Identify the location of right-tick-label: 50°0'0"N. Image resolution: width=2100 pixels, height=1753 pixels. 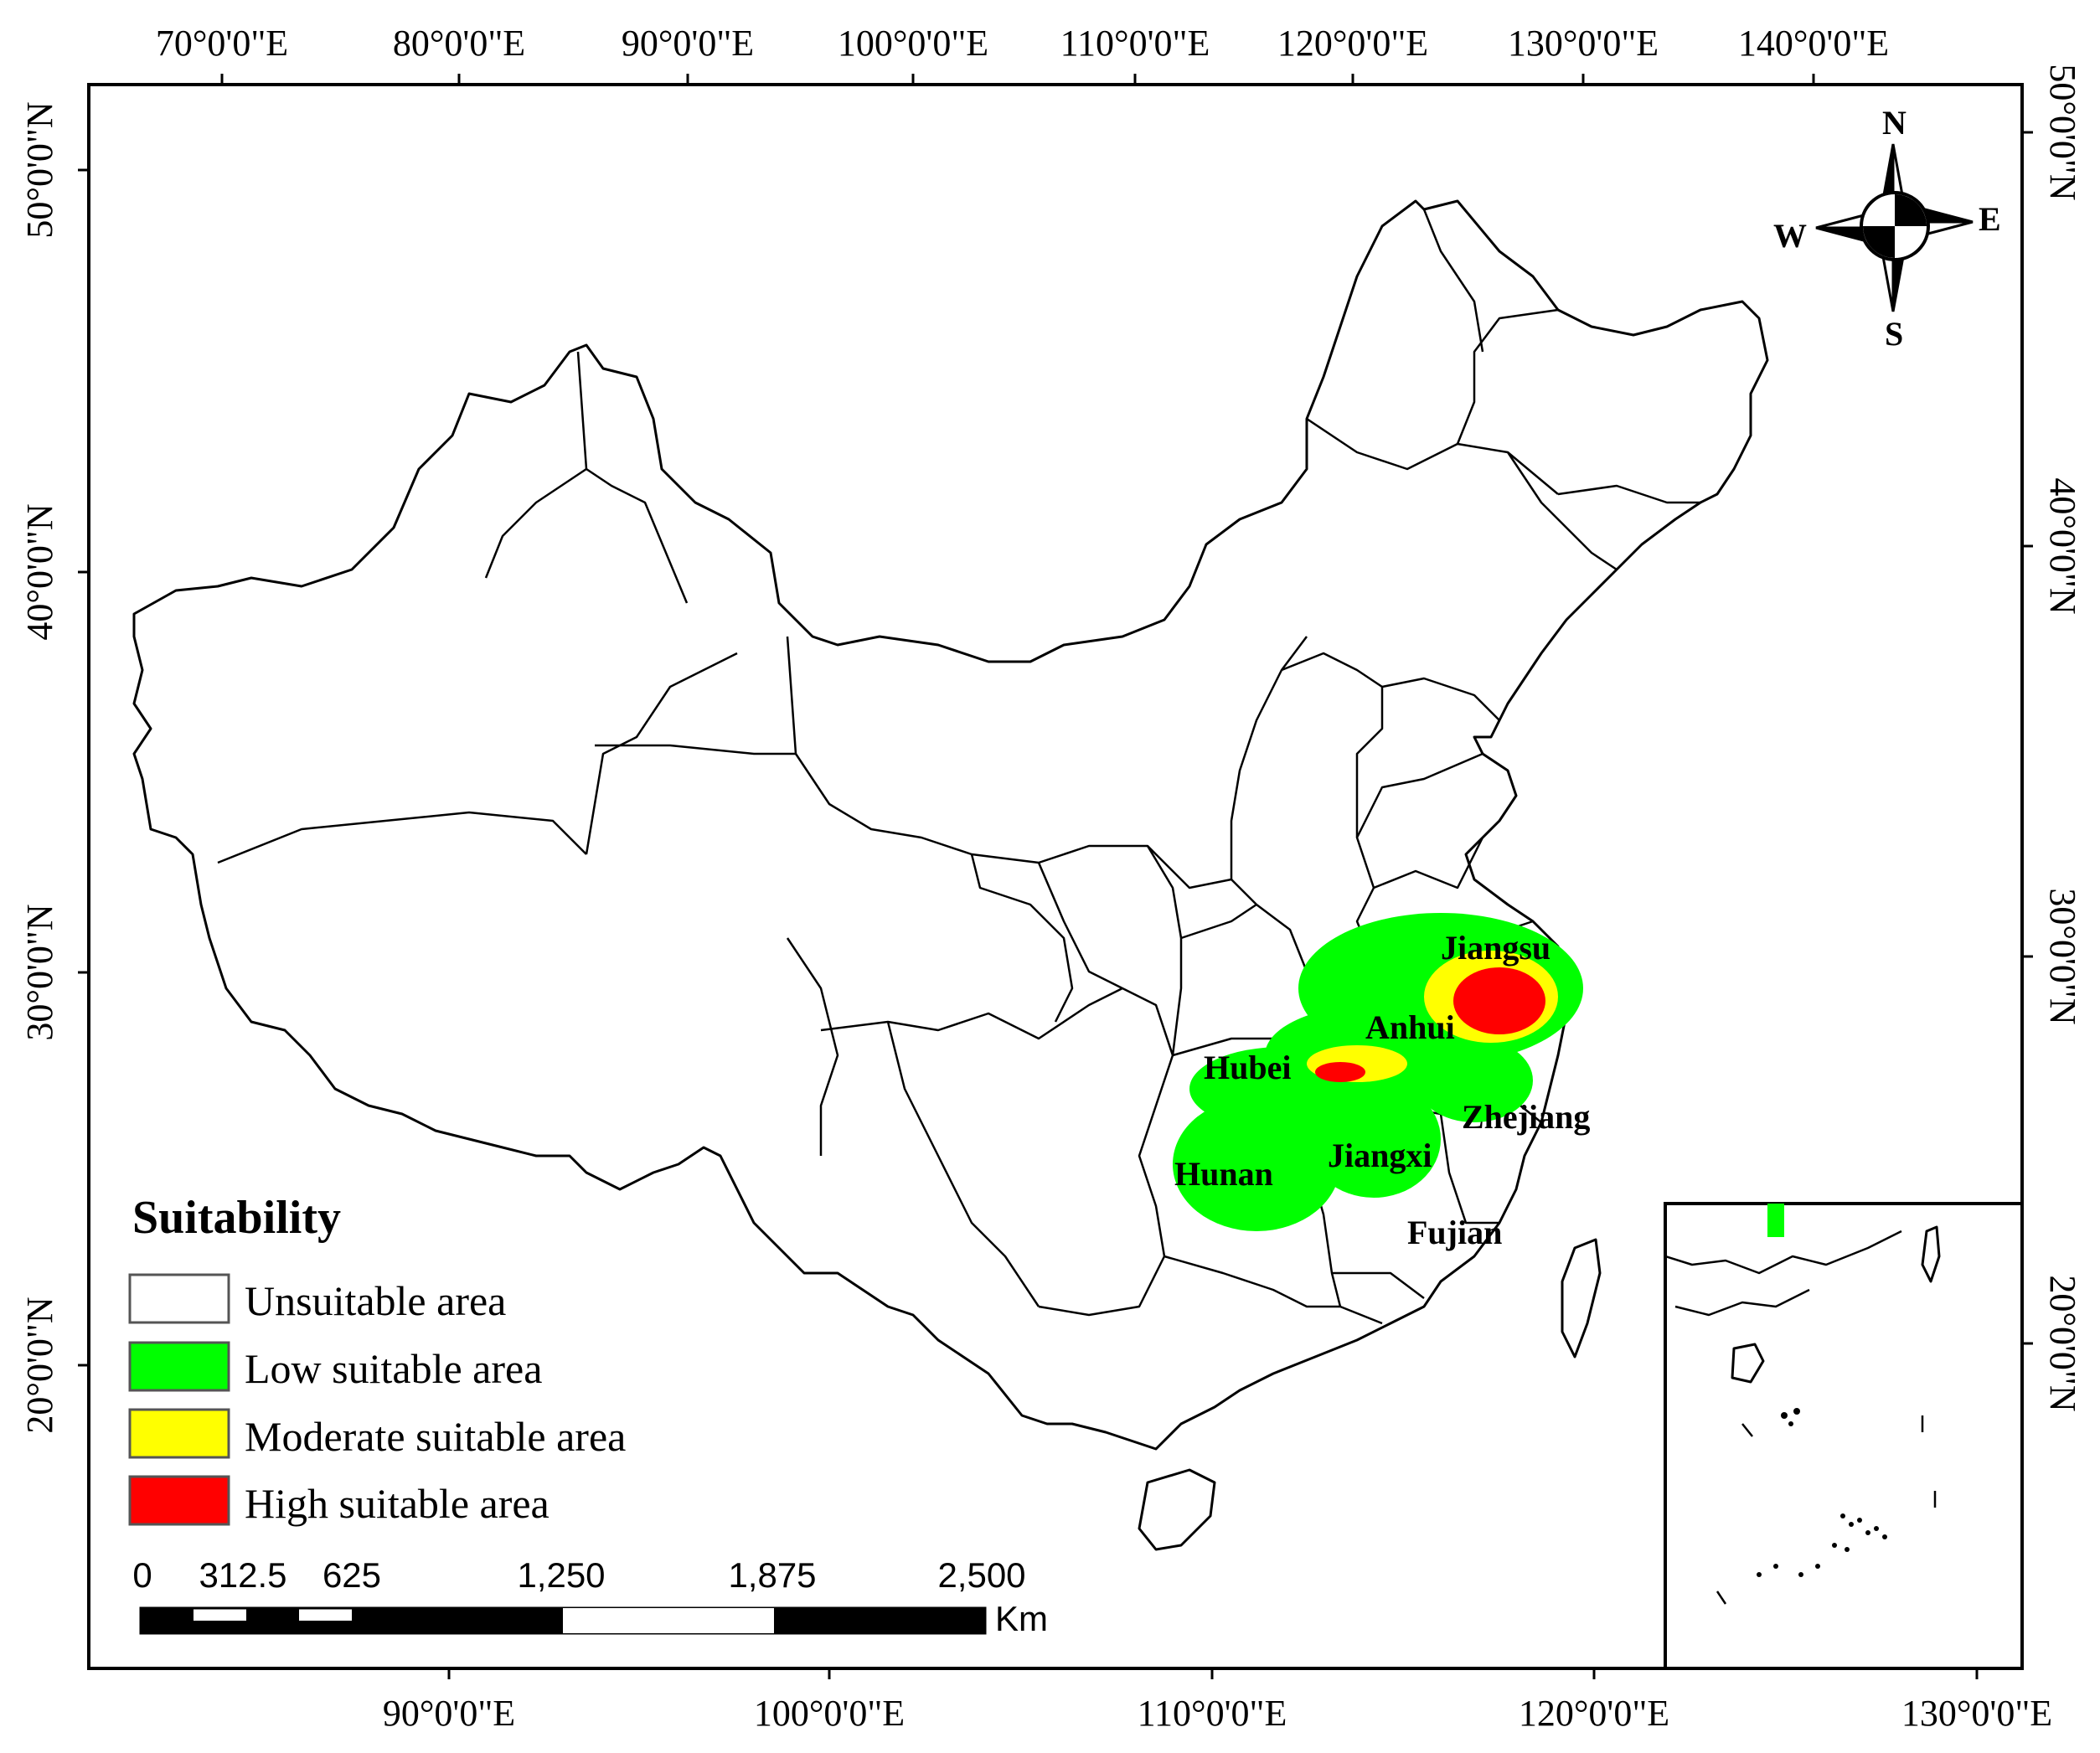
(2063, 132).